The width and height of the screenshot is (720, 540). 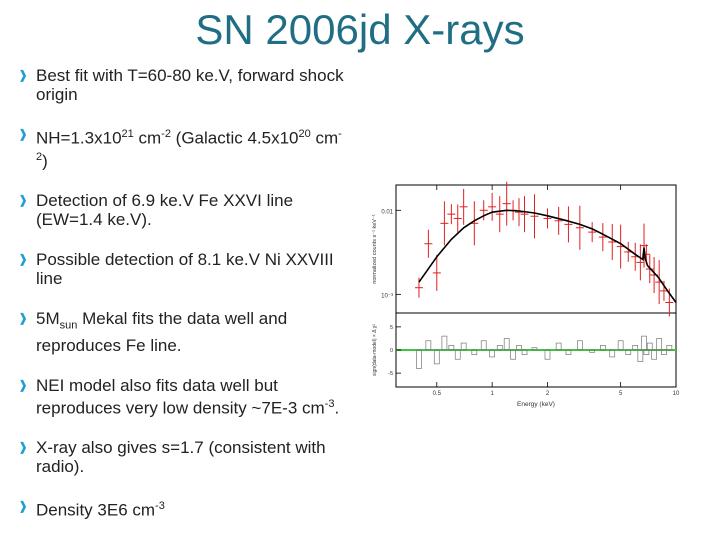 What do you see at coordinates (96, 511) in the screenshot?
I see `bullet-text: Density 3E6 cm` at bounding box center [96, 511].